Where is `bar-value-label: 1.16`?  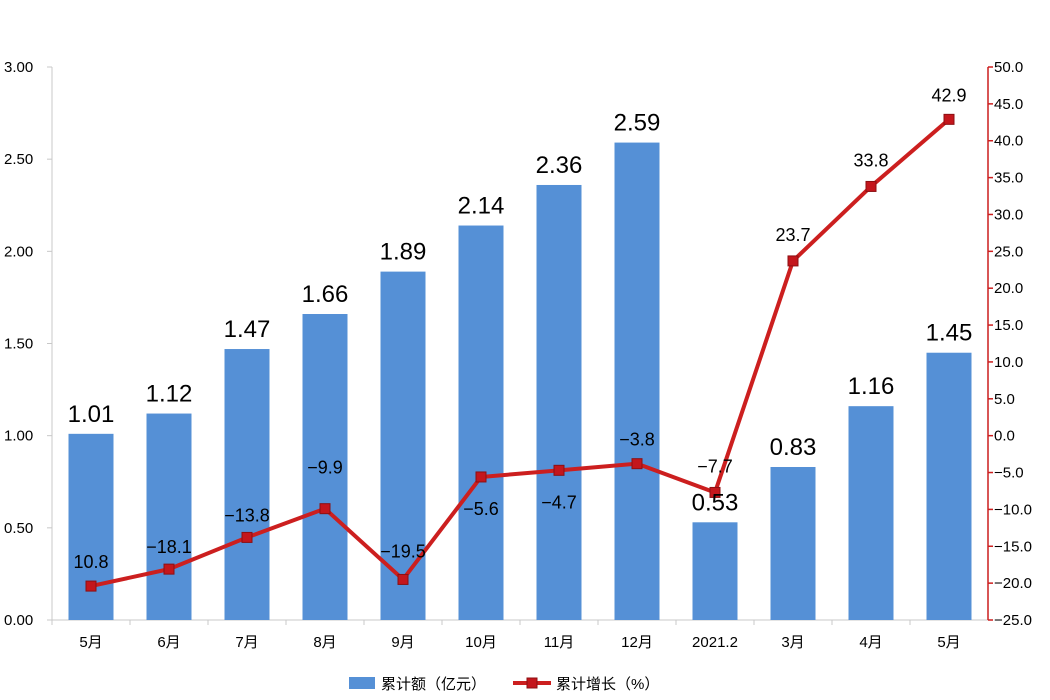 bar-value-label: 1.16 is located at coordinates (871, 386).